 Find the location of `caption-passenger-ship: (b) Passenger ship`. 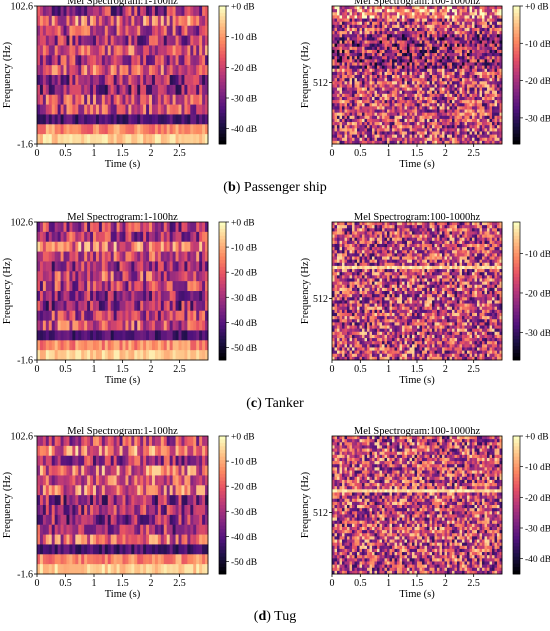

caption-passenger-ship: (b) Passenger ship is located at coordinates (275, 187).